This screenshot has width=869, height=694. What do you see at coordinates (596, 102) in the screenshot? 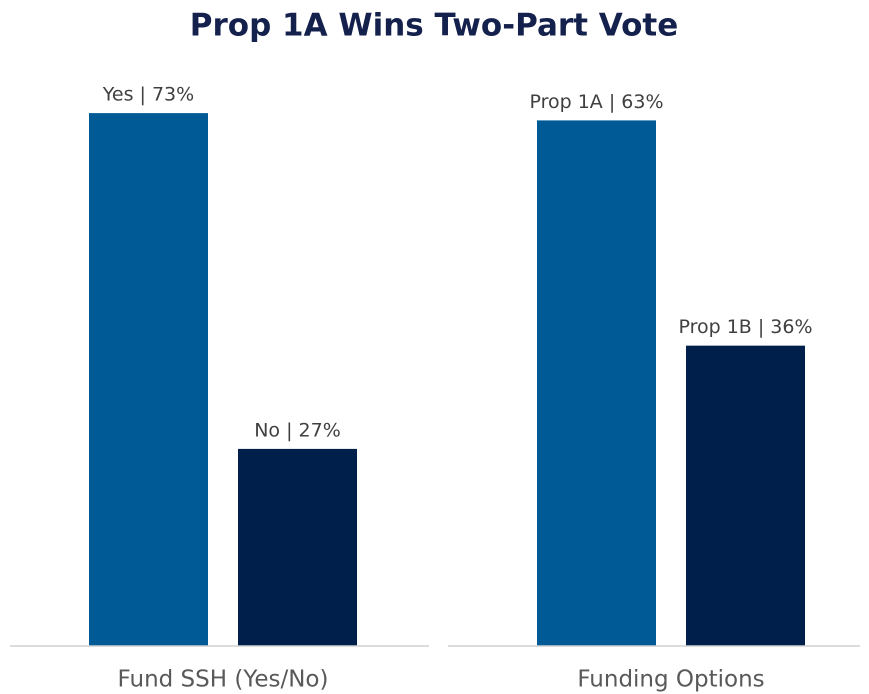
I see `value-label: Prop 1A | 63%` at bounding box center [596, 102].